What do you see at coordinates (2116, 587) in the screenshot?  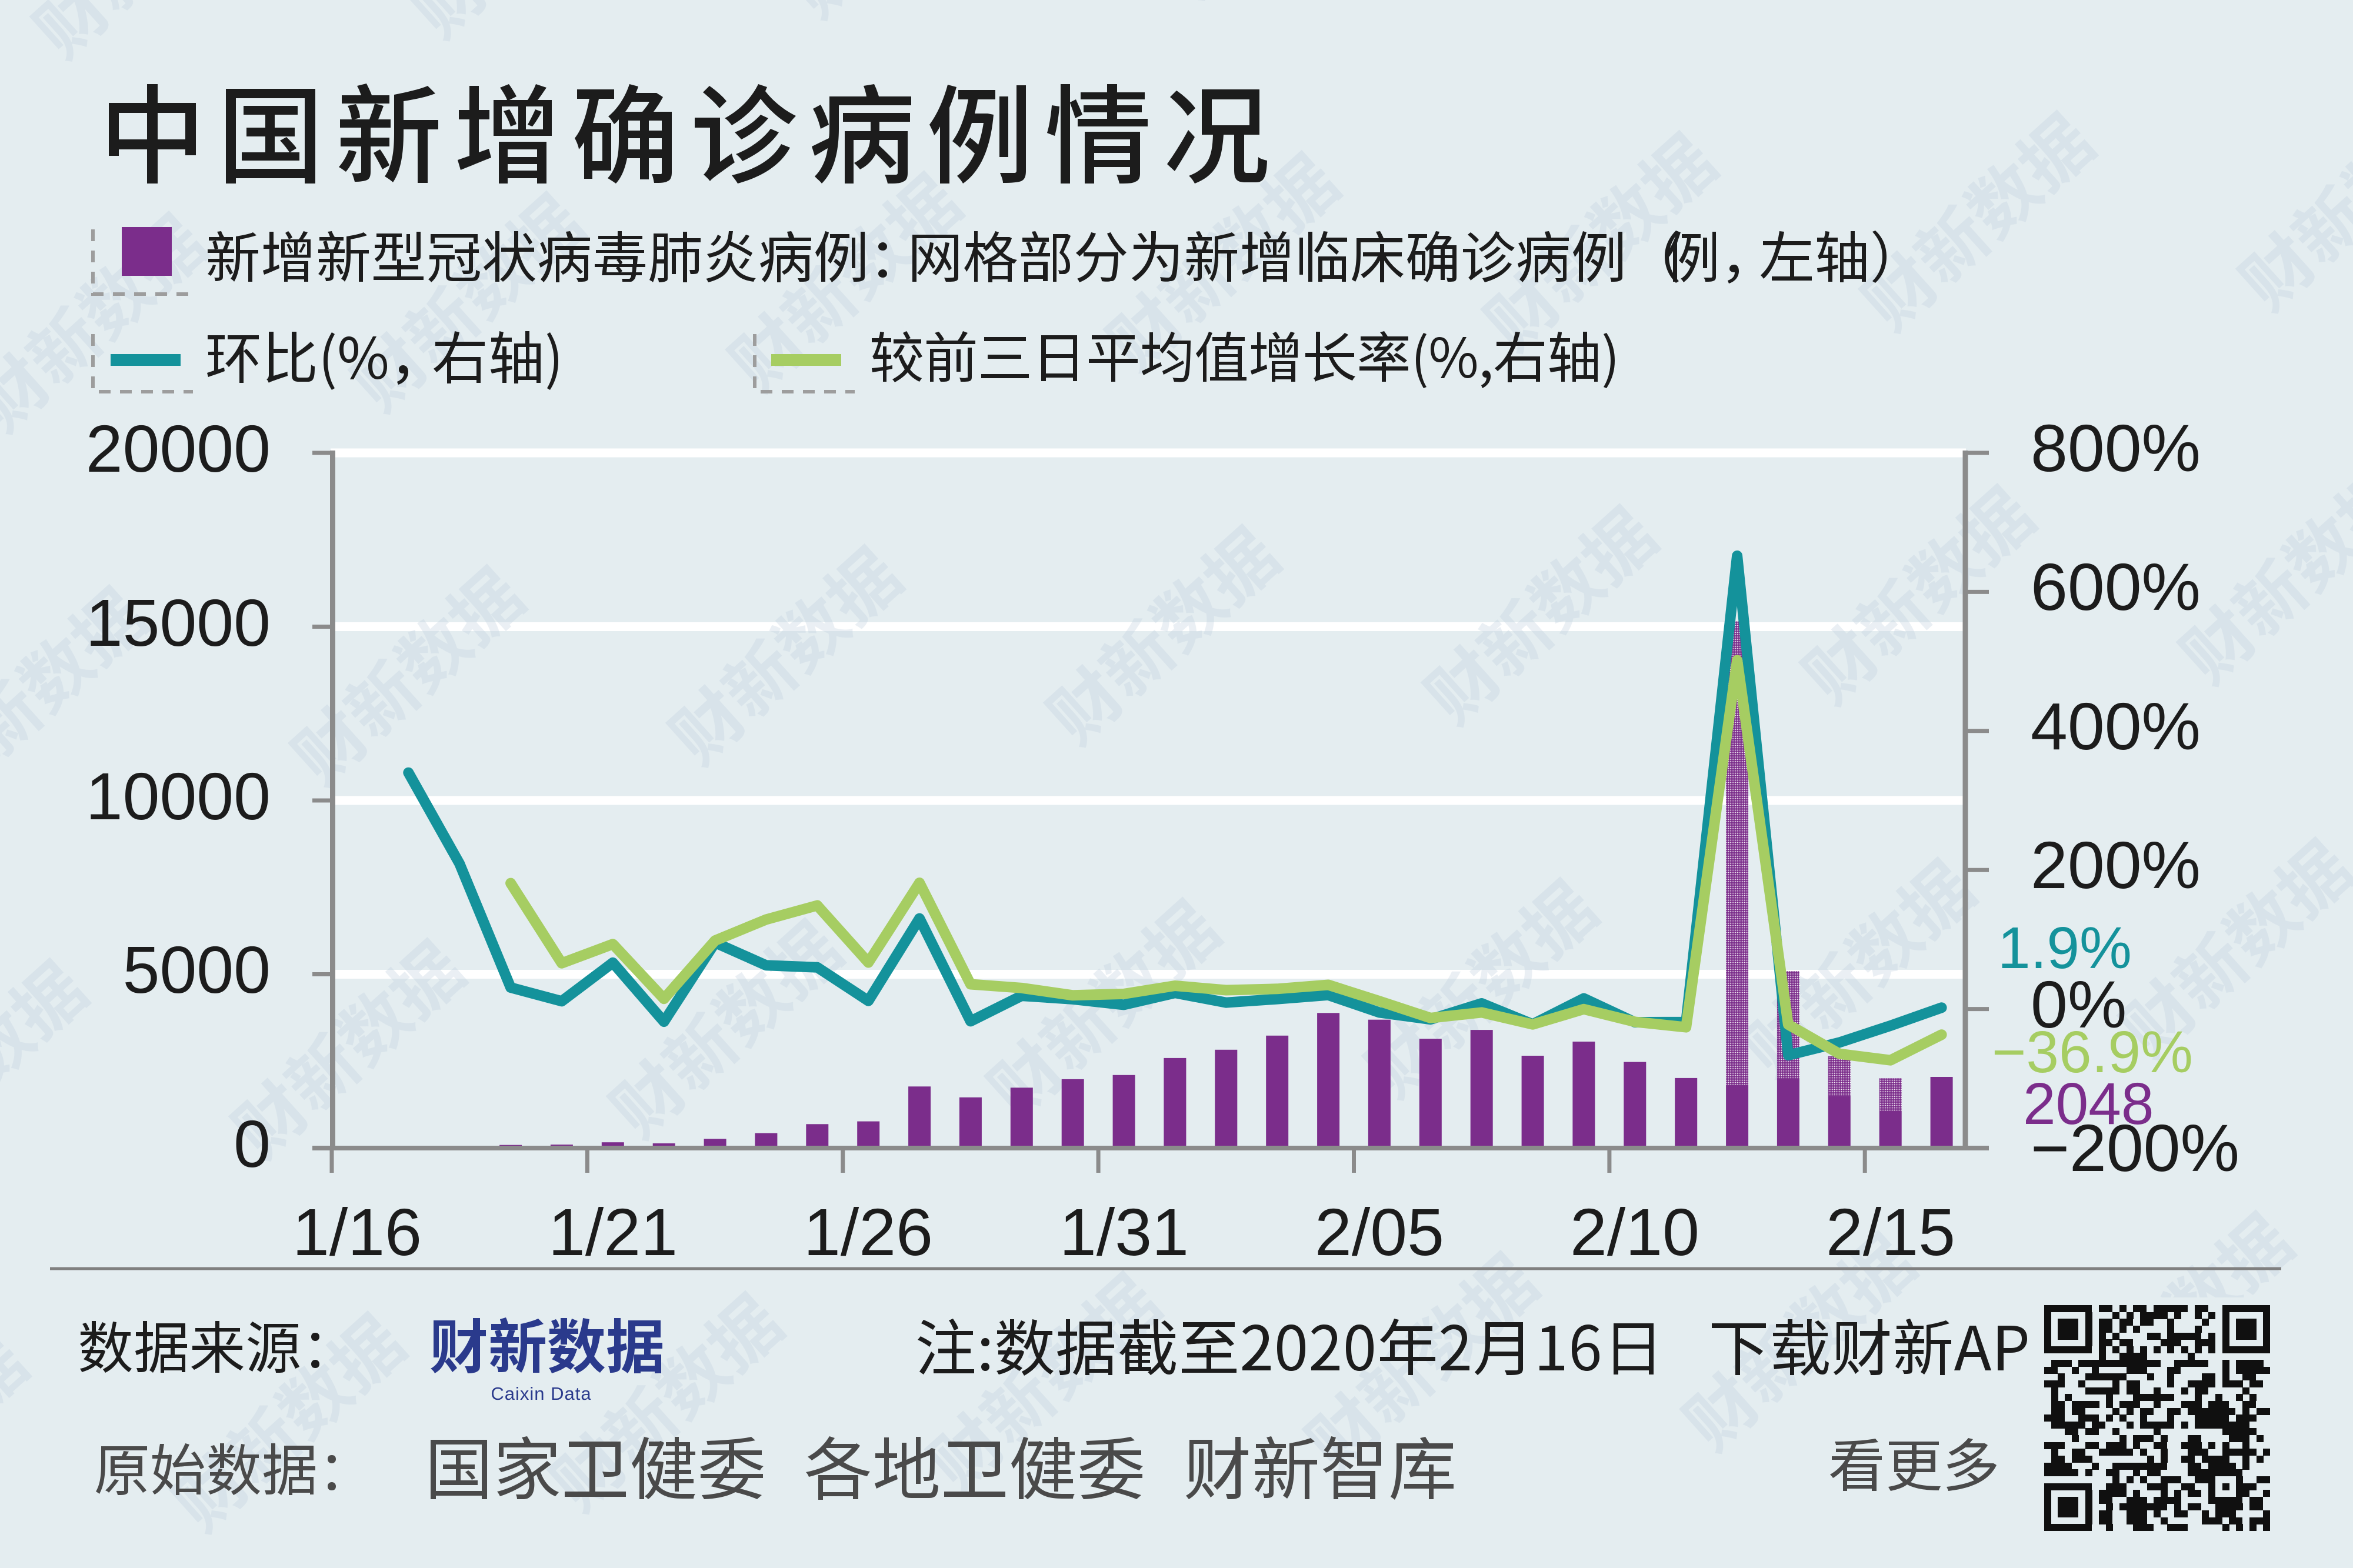 I see `svg-text: 600%` at bounding box center [2116, 587].